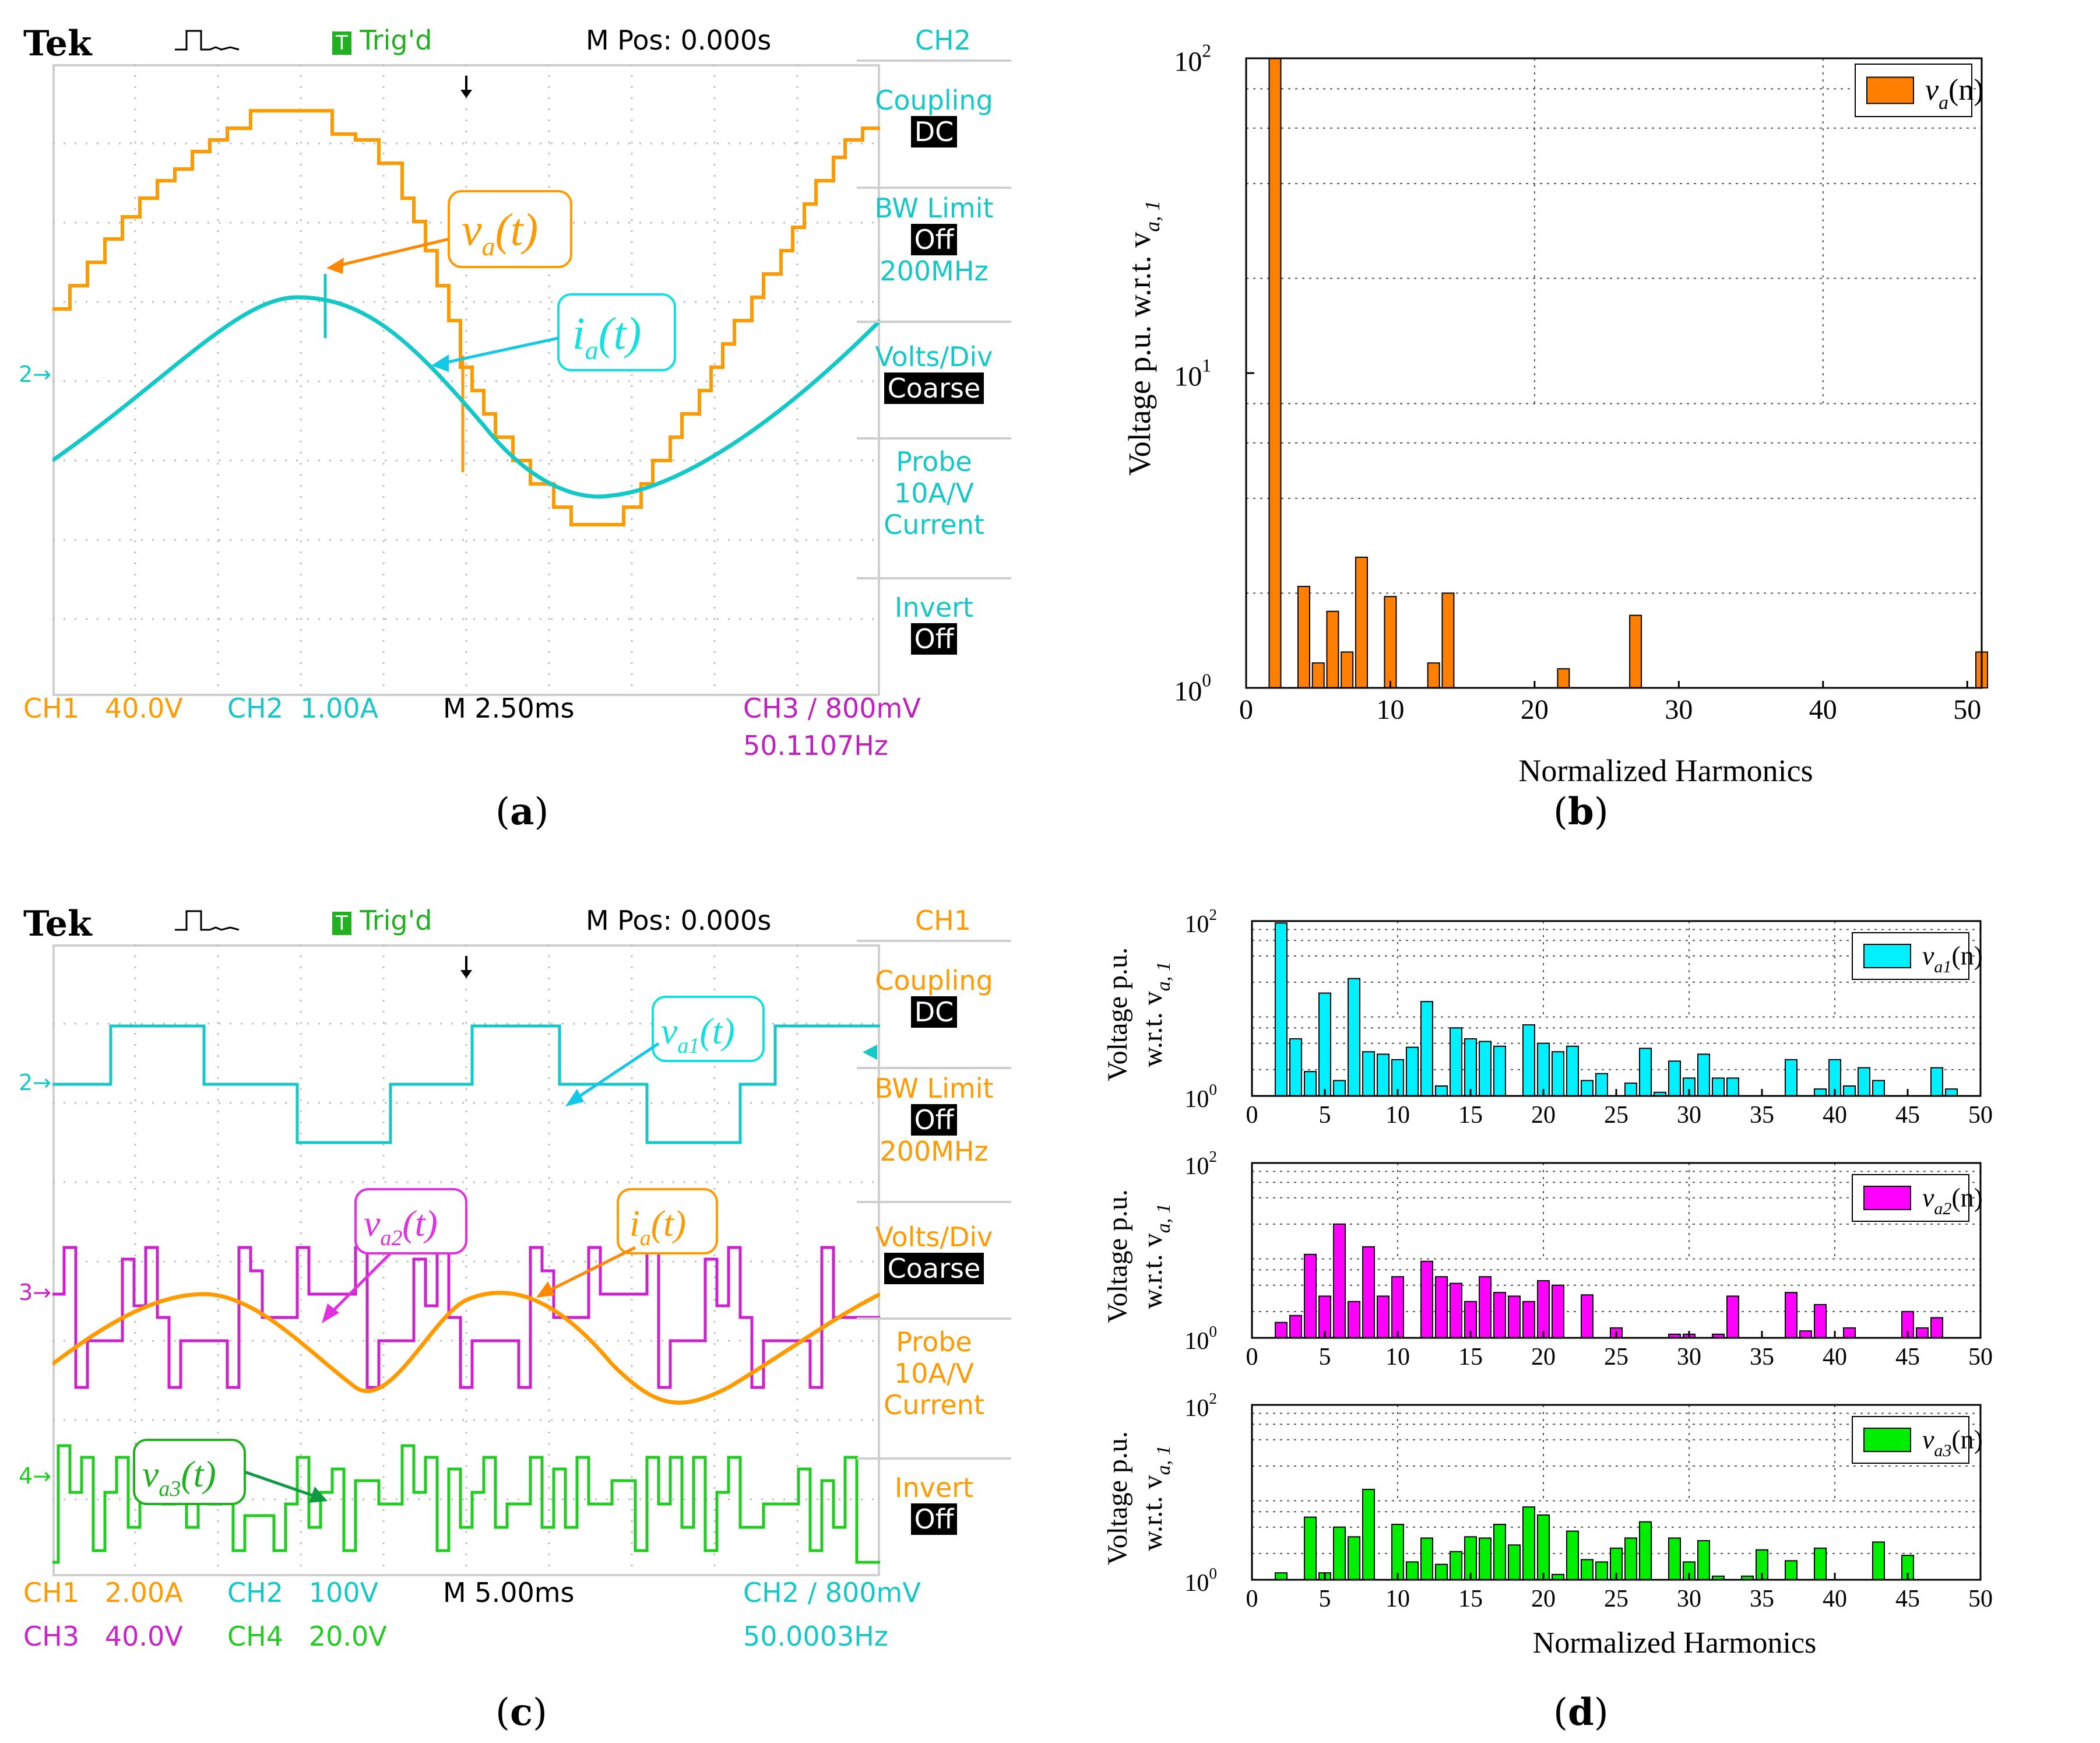  What do you see at coordinates (708, 1029) in the screenshot?
I see `label-va1-box` at bounding box center [708, 1029].